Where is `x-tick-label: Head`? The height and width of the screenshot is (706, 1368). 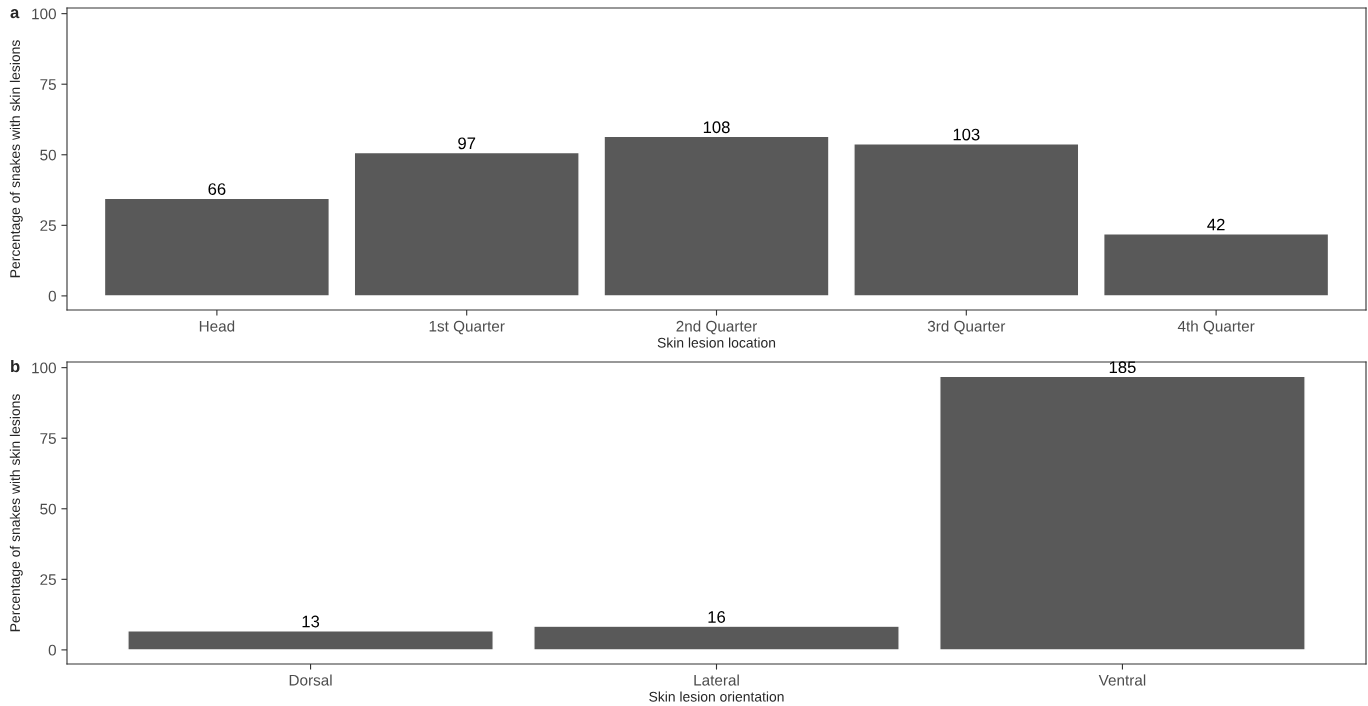
x-tick-label: Head is located at coordinates (217, 326).